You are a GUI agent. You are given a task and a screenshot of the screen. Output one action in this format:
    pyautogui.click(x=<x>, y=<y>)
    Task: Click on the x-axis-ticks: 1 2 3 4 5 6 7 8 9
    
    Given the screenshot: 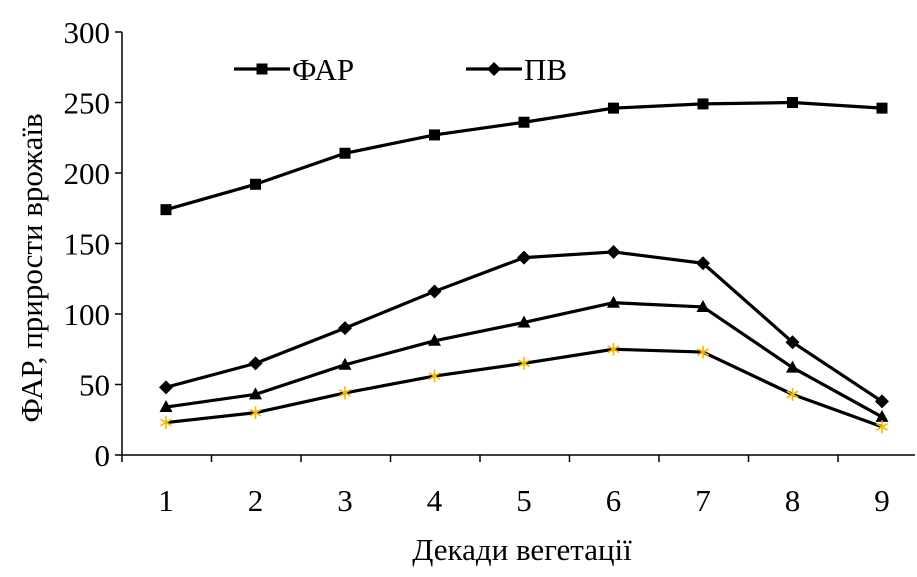 What is the action you would take?
    pyautogui.click(x=505, y=486)
    